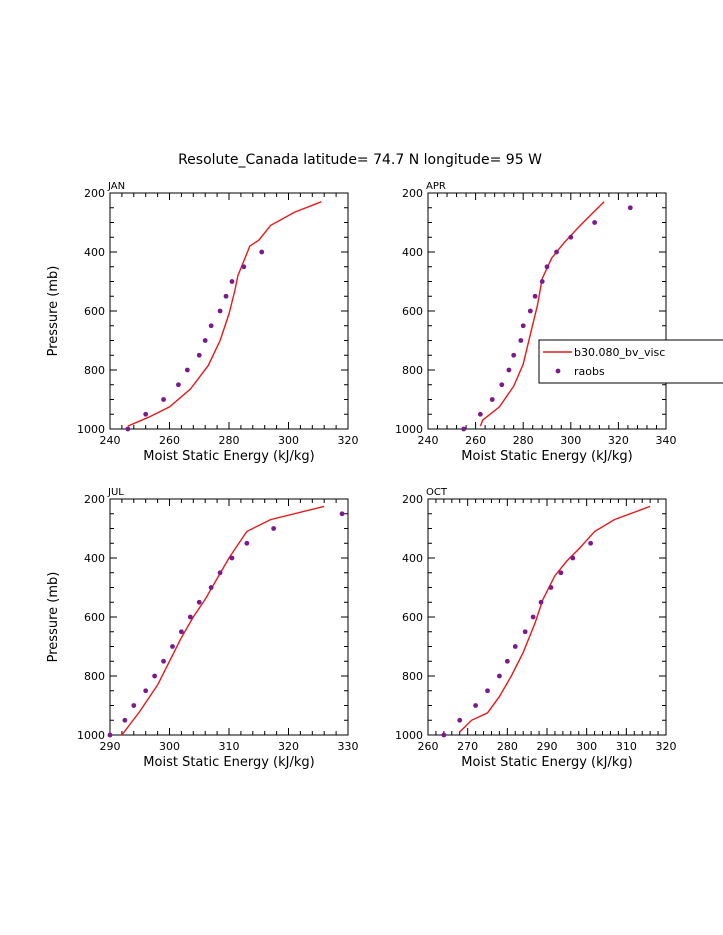 The width and height of the screenshot is (723, 935). Describe the element at coordinates (110, 440) in the screenshot. I see `x-tick-label: 240` at that location.